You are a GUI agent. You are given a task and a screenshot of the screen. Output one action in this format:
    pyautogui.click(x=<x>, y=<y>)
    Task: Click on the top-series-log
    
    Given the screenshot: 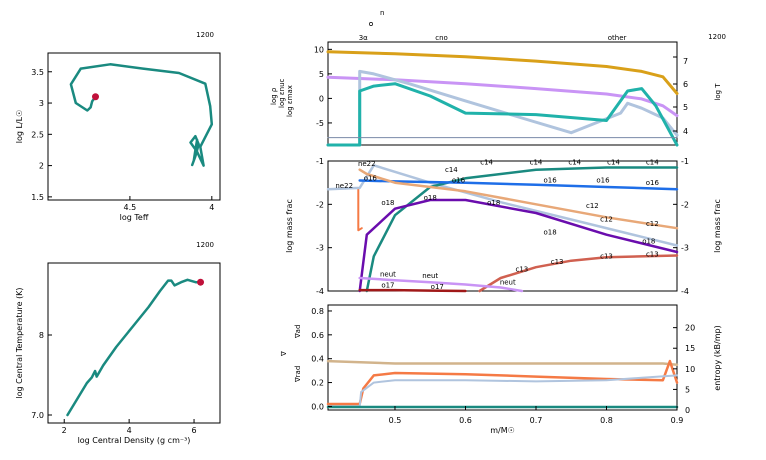 What is the action you would take?
    pyautogui.click(x=502, y=96)
    